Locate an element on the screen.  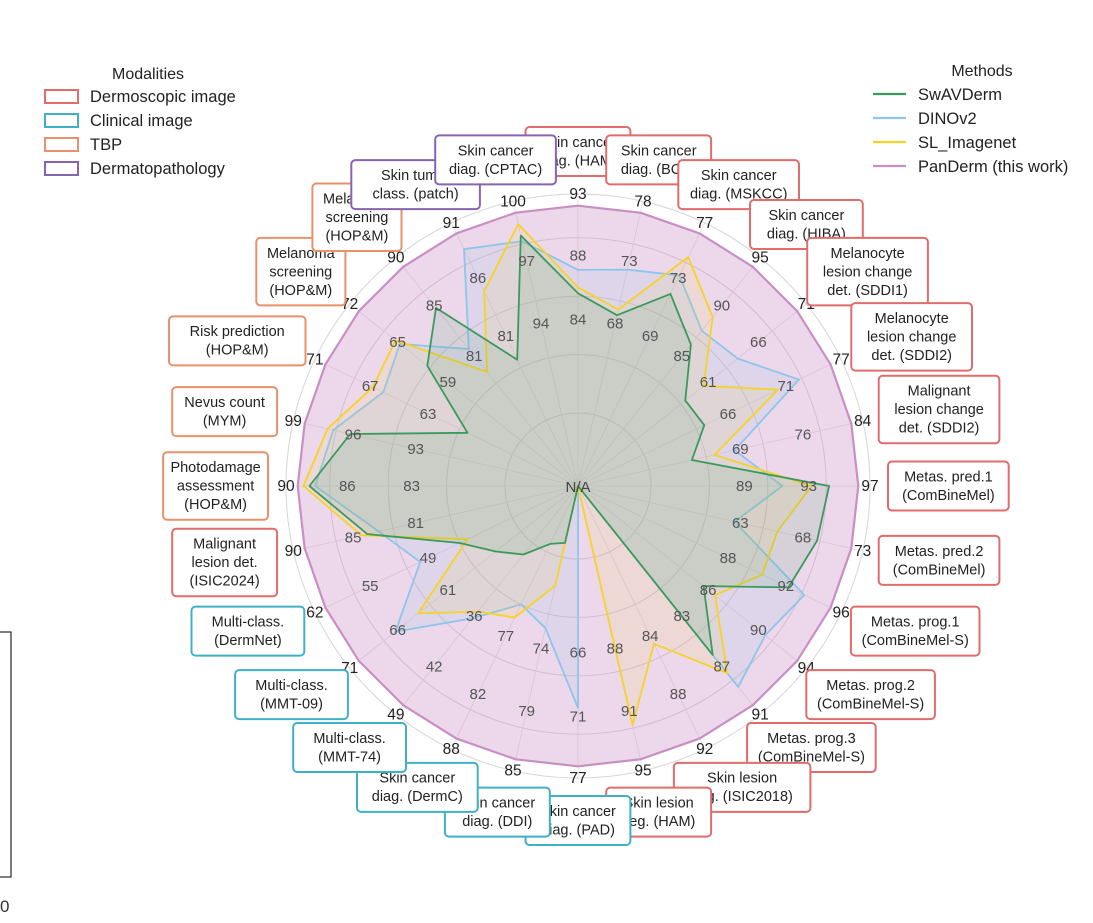
axis-label-line: (MMT-09) is located at coordinates (291, 704).